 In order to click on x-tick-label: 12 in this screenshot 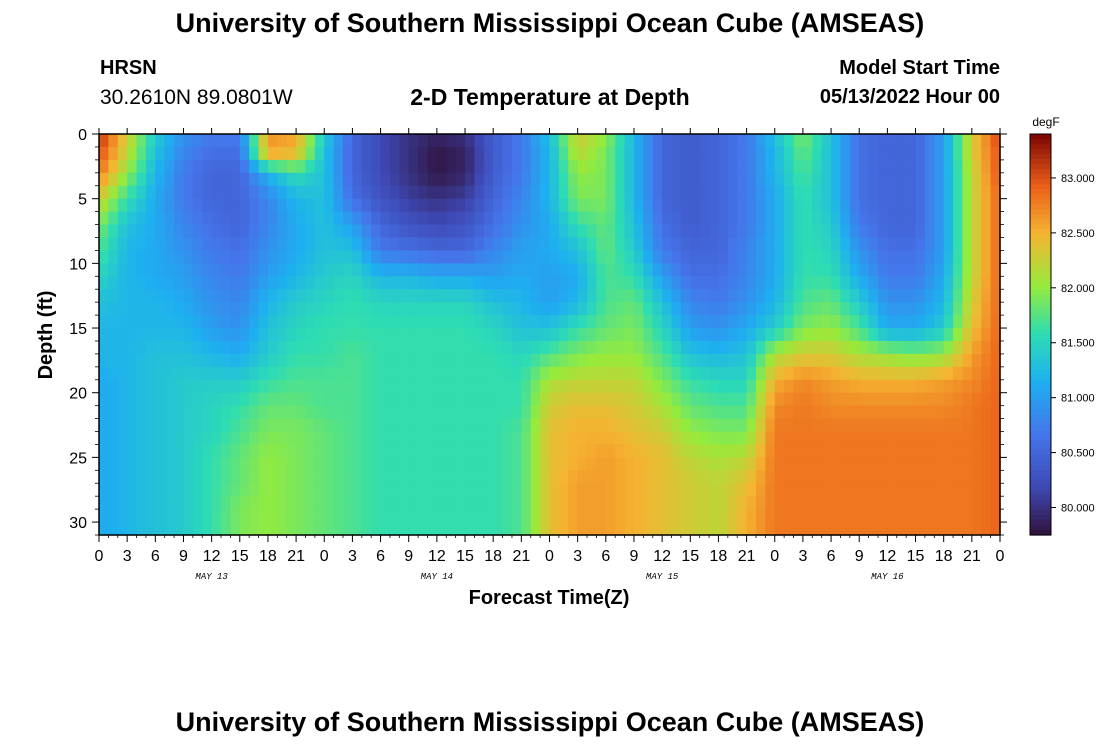, I will do `click(437, 556)`.